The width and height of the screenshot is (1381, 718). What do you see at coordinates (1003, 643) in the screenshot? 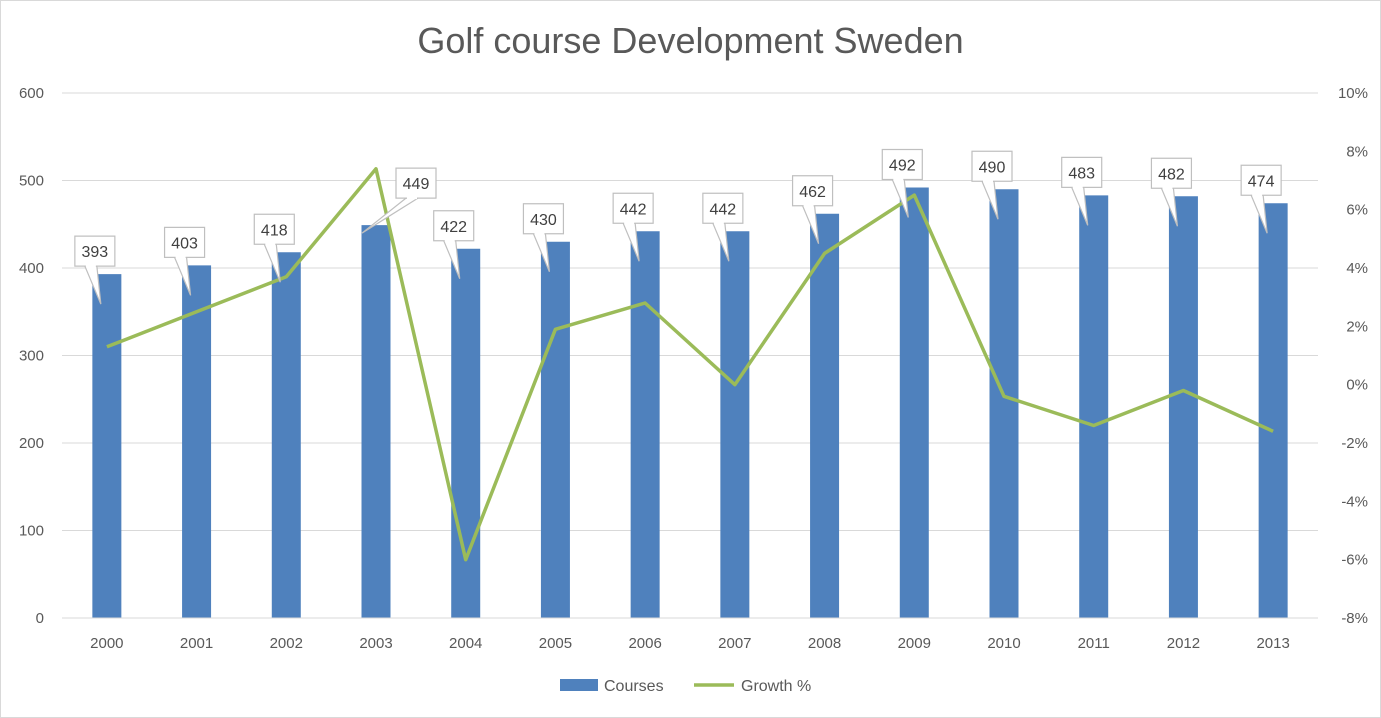
I see `x-tick-label: 2010` at bounding box center [1003, 643].